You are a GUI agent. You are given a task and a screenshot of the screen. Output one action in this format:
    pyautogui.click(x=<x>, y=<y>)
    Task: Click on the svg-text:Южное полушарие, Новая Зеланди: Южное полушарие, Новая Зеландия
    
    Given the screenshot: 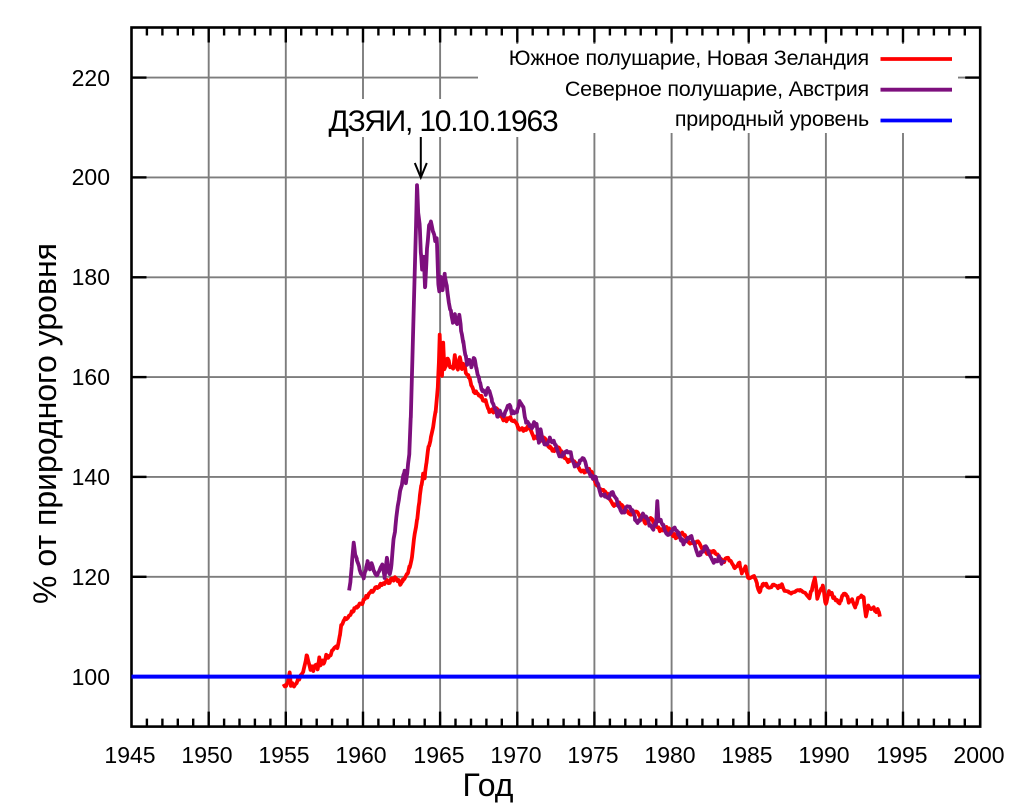 What is the action you would take?
    pyautogui.click(x=689, y=58)
    